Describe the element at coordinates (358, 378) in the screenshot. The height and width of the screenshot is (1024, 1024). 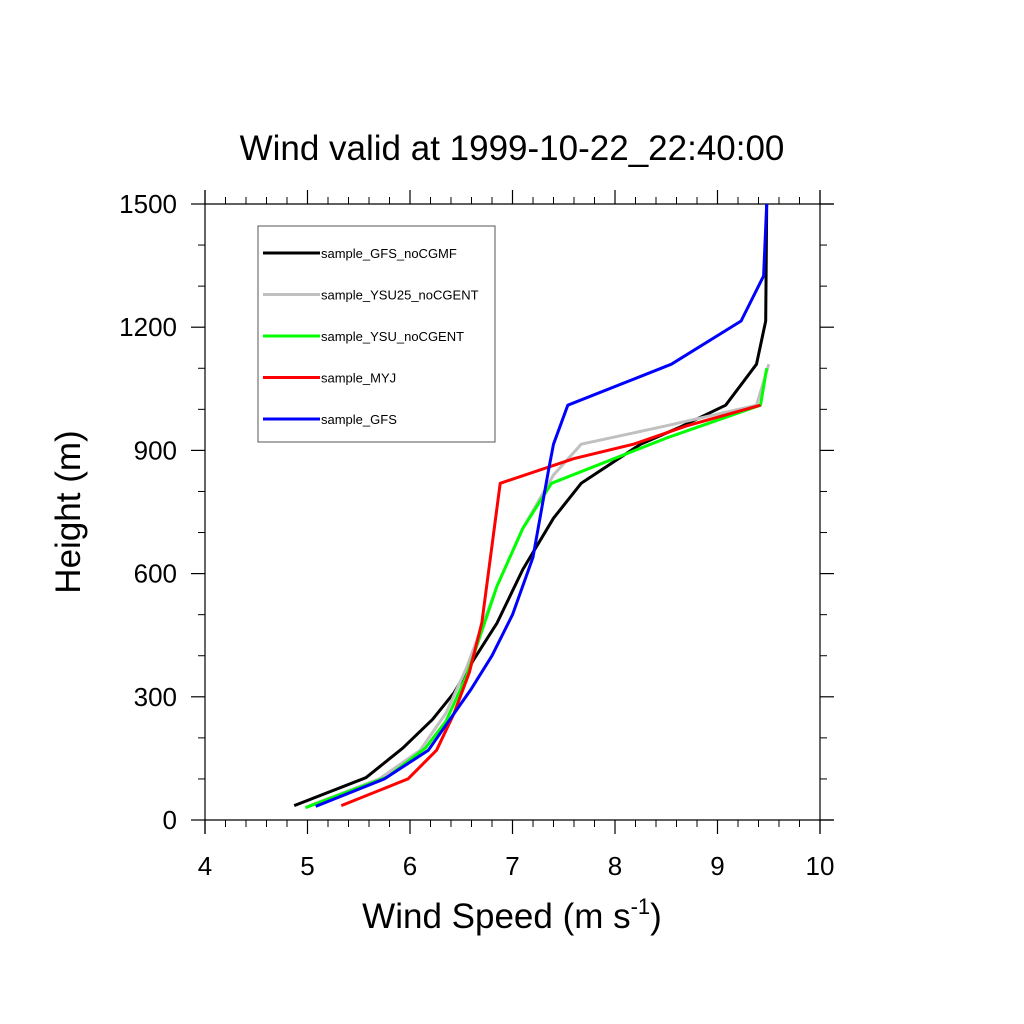
I see `legend-label: sample_MYJ` at that location.